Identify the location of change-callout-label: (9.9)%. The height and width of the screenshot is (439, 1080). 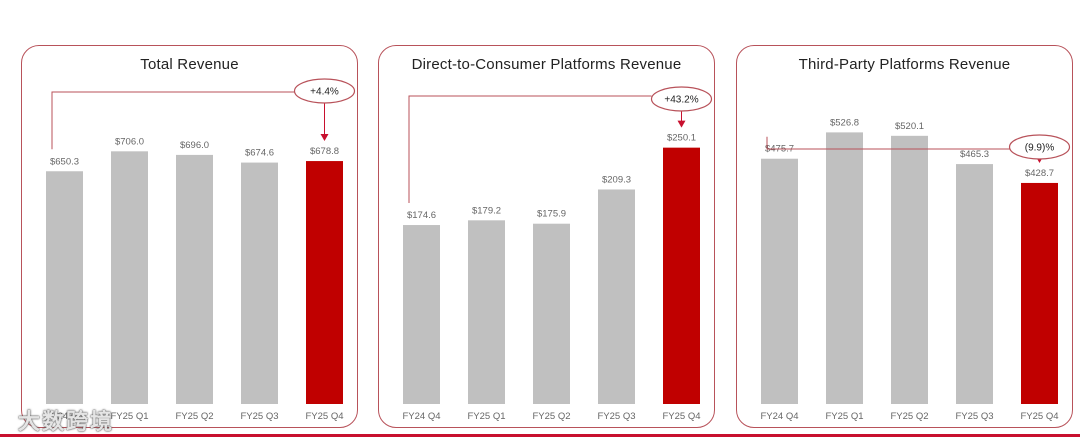
(1040, 148).